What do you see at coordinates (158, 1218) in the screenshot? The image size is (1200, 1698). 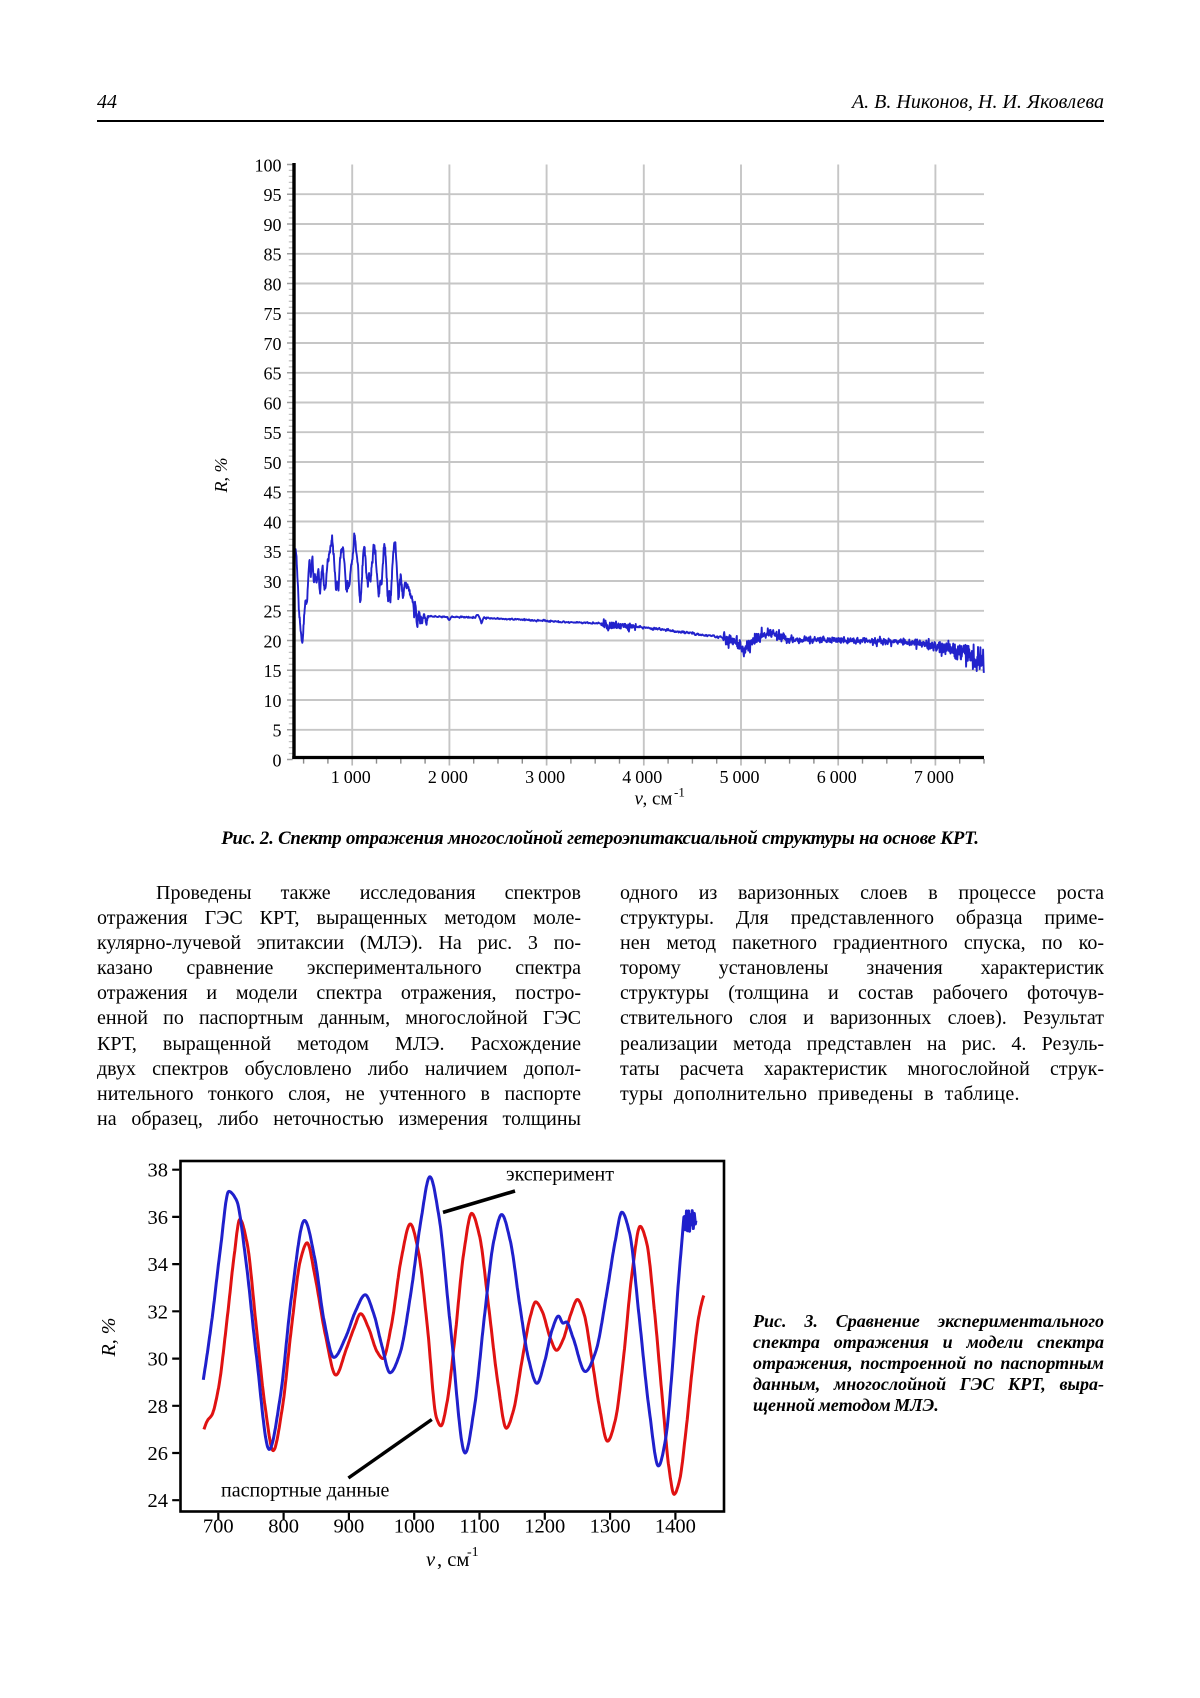 I see `svg-text: 36` at bounding box center [158, 1218].